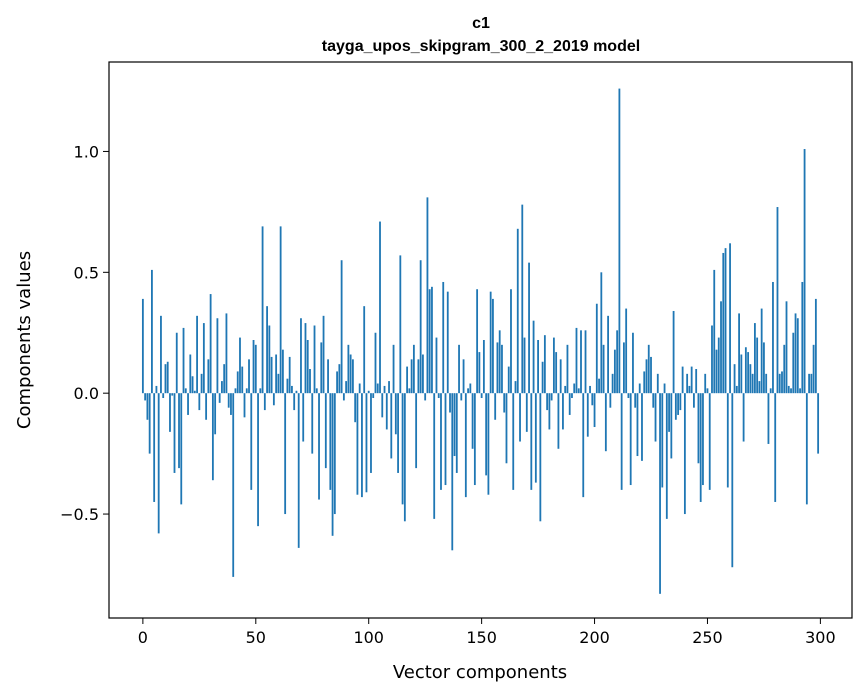  I want to click on y-tick-label: 0.0, so click(86, 393).